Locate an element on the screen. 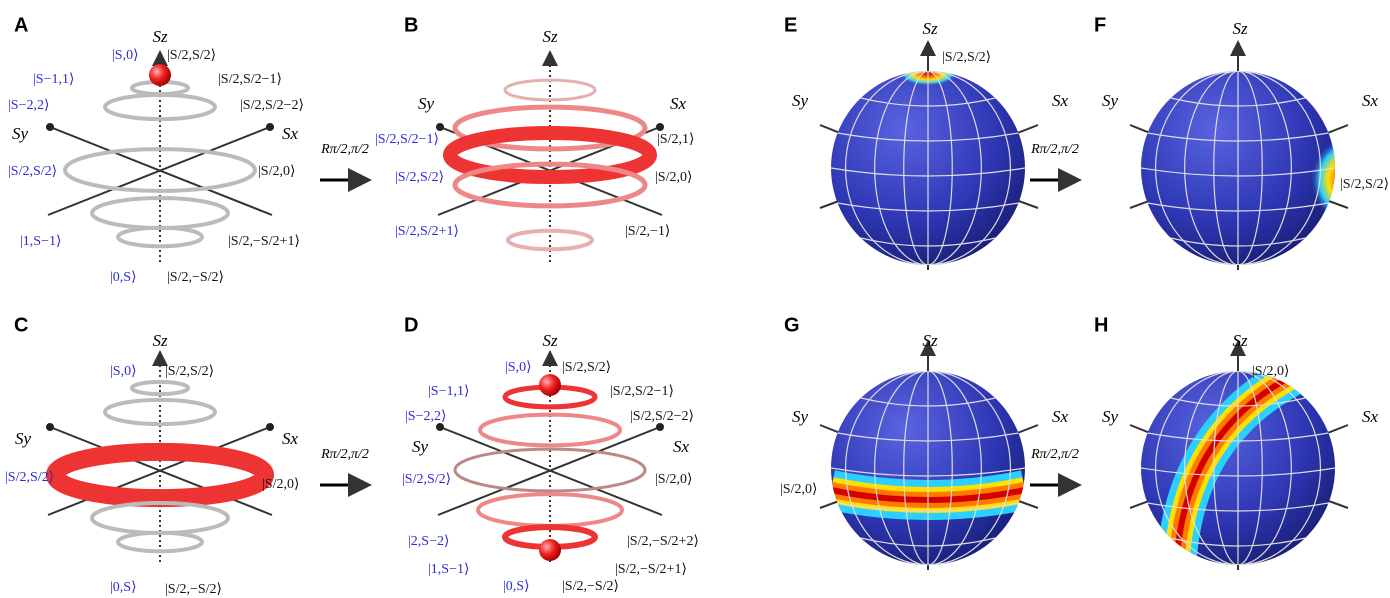 The image size is (1390, 598). panel: G Sz Sy Sx |S/2,0⟩ is located at coordinates (924, 442).